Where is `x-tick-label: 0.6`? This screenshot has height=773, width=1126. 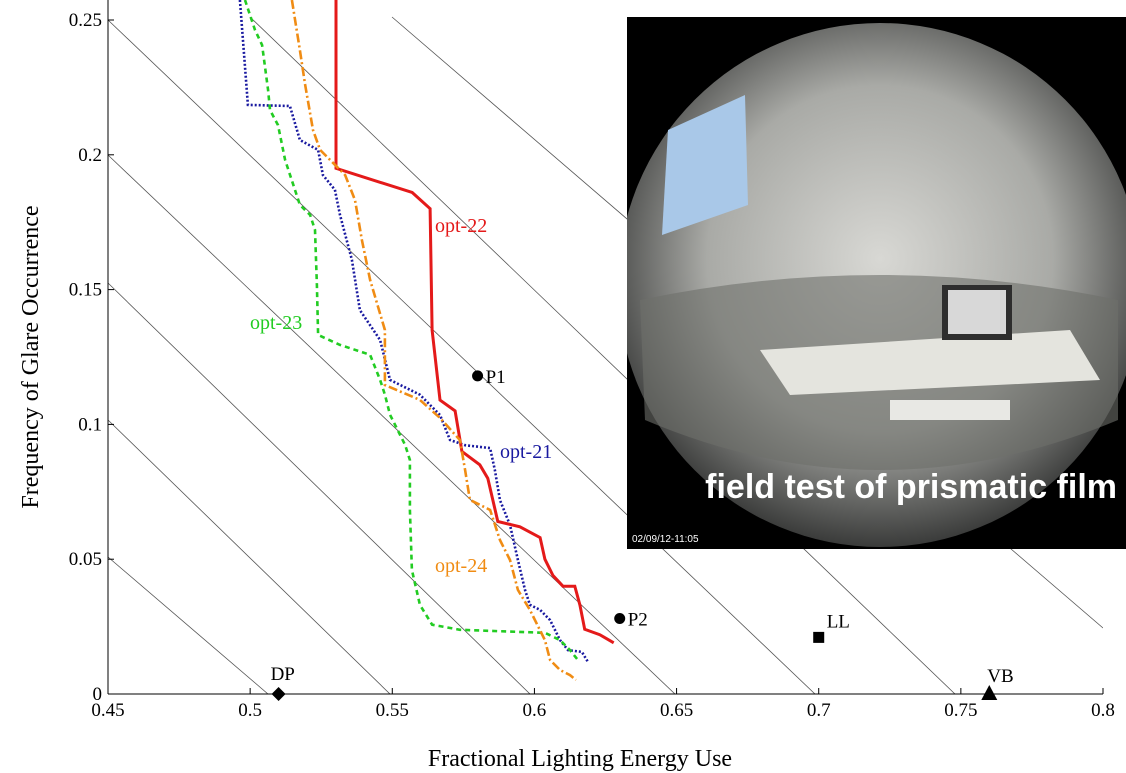
x-tick-label: 0.6 is located at coordinates (535, 710).